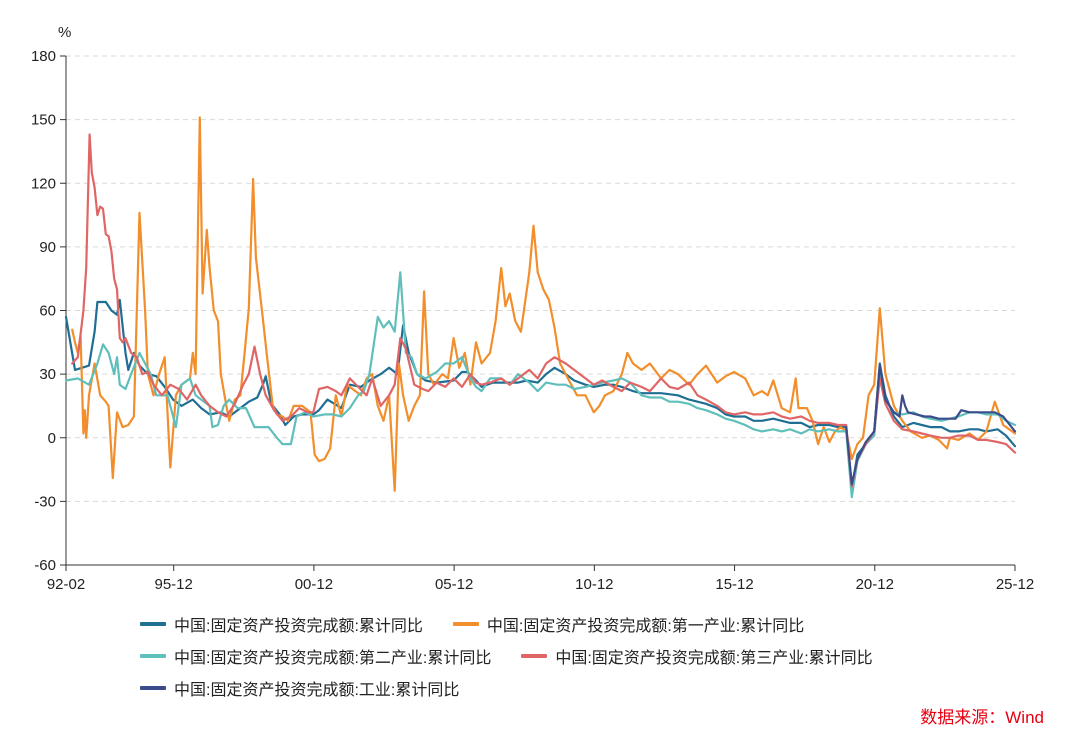 This screenshot has height=742, width=1080. Describe the element at coordinates (298, 626) in the screenshot. I see `legend-label-total: 中国:固定资产投资完成额:累计同比` at that location.